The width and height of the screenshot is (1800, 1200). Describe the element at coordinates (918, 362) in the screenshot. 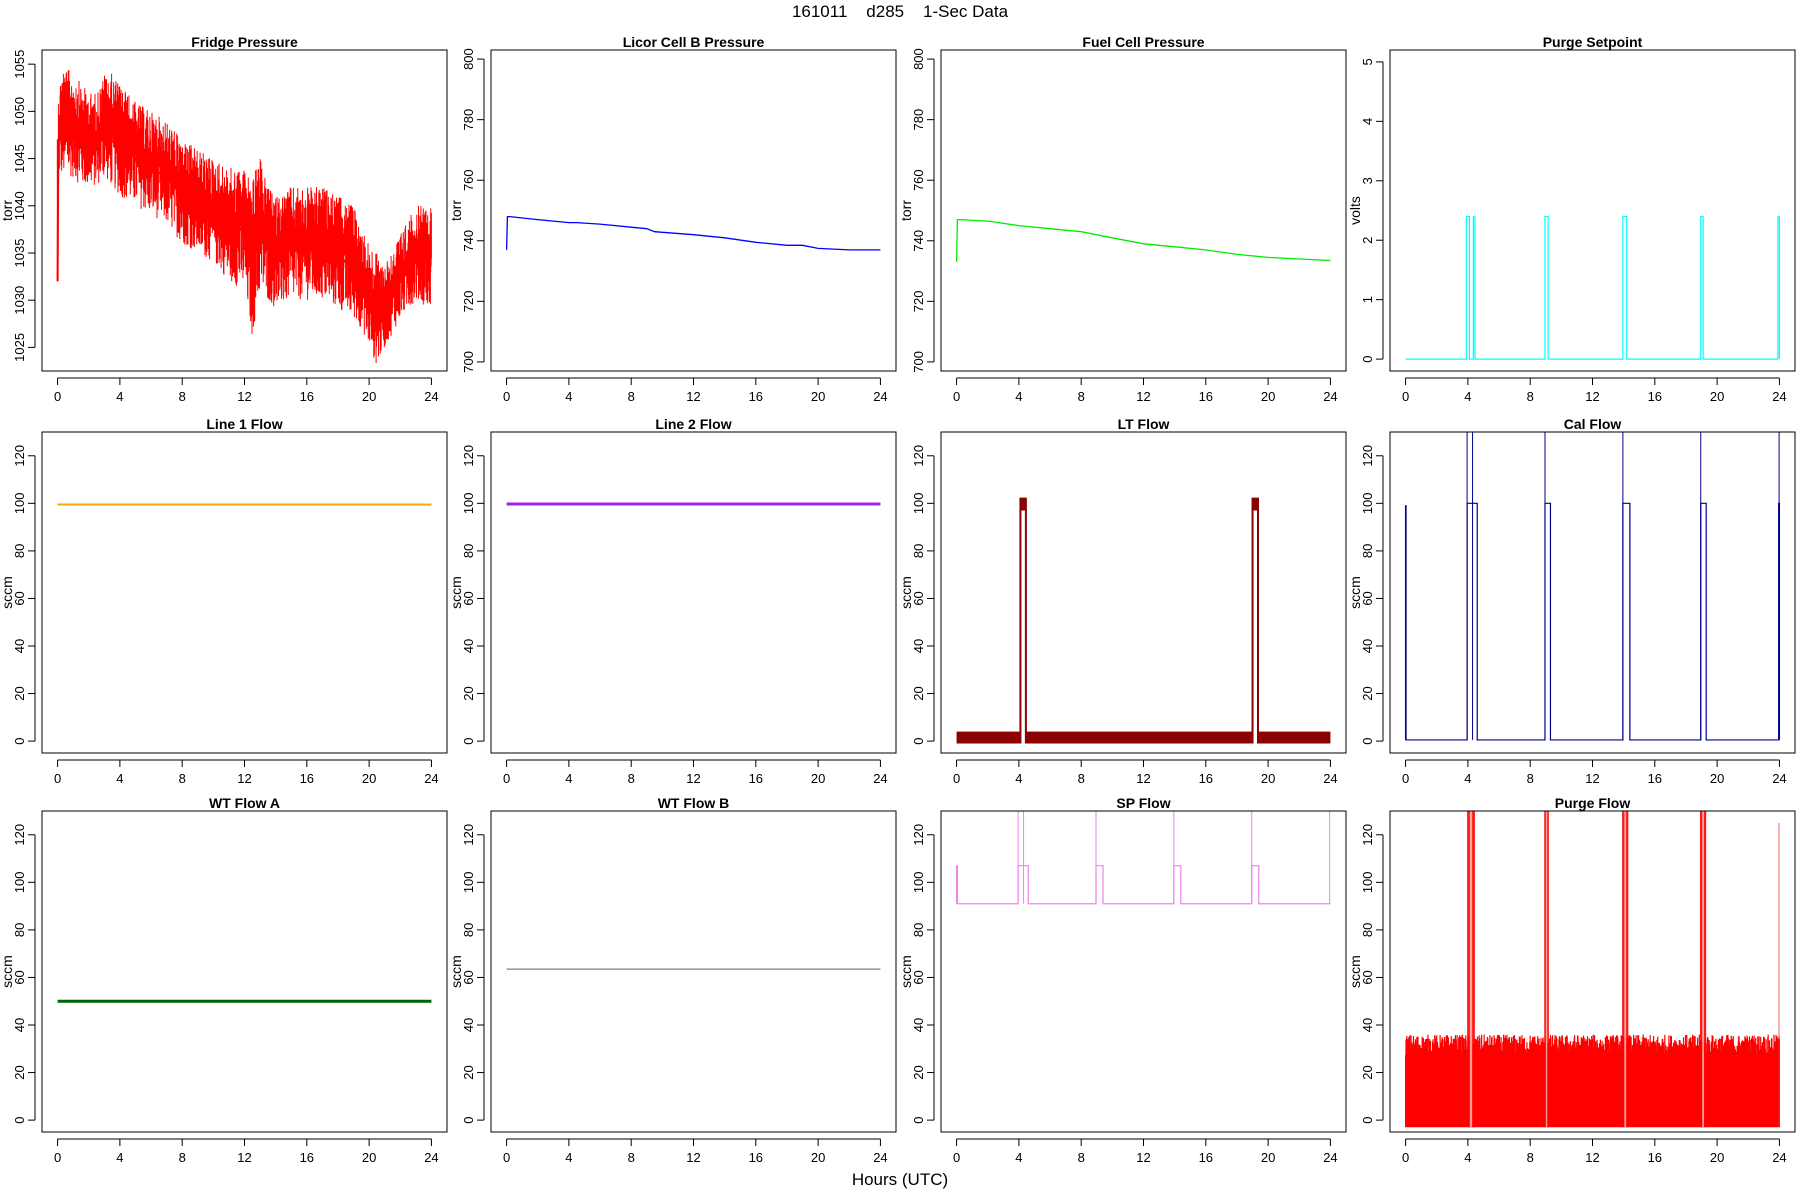

I see `y-tick-label: 700` at that location.